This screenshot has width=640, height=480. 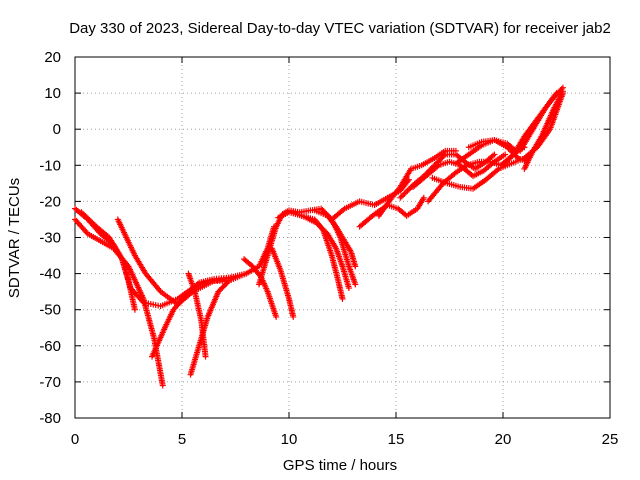 What do you see at coordinates (14, 238) in the screenshot?
I see `y-axis-label: SDTVAR / TECUs` at bounding box center [14, 238].